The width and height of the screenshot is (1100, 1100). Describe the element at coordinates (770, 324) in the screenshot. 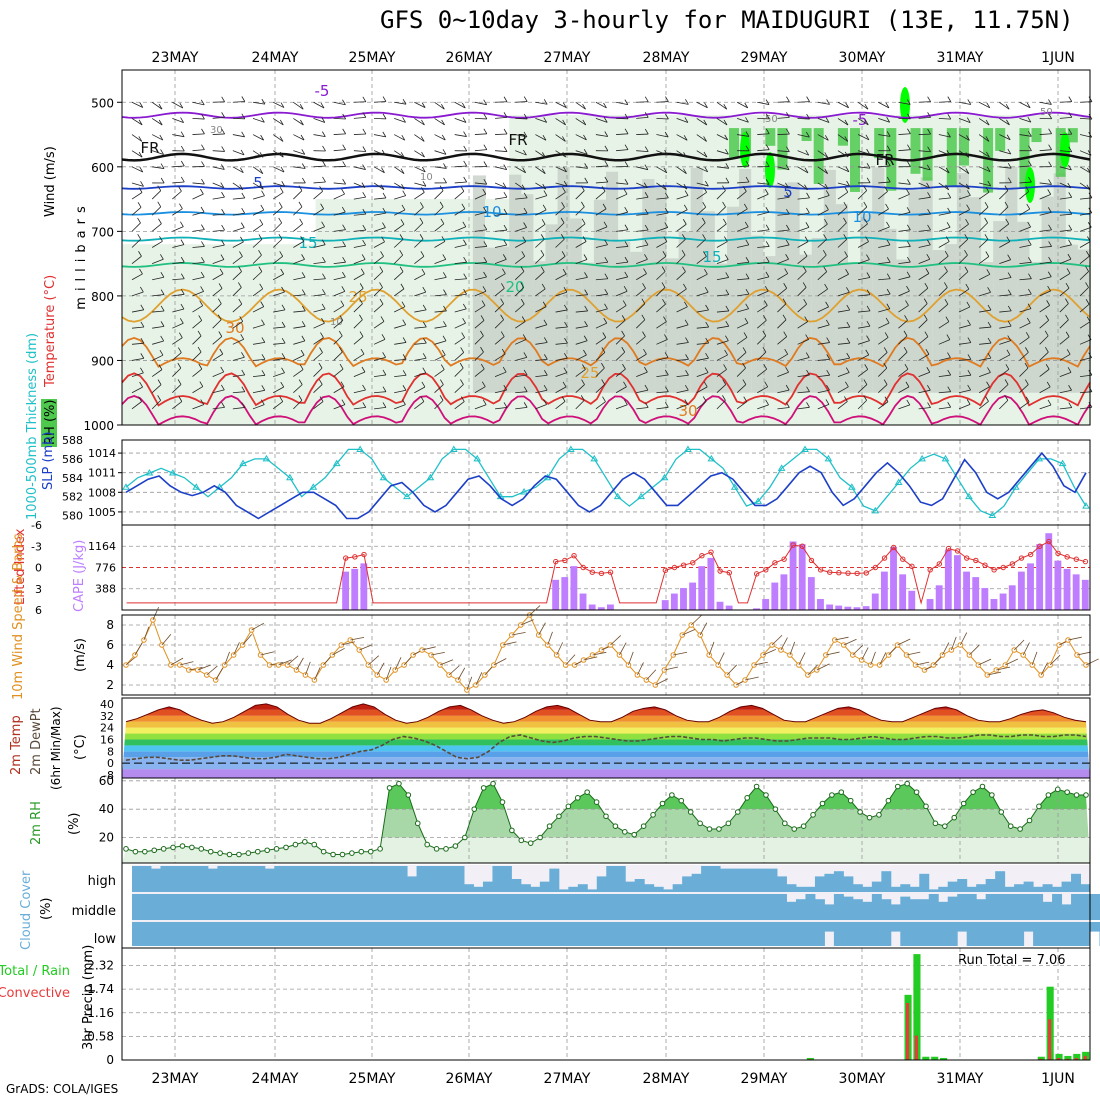

I see `rh-shade-mid` at that location.